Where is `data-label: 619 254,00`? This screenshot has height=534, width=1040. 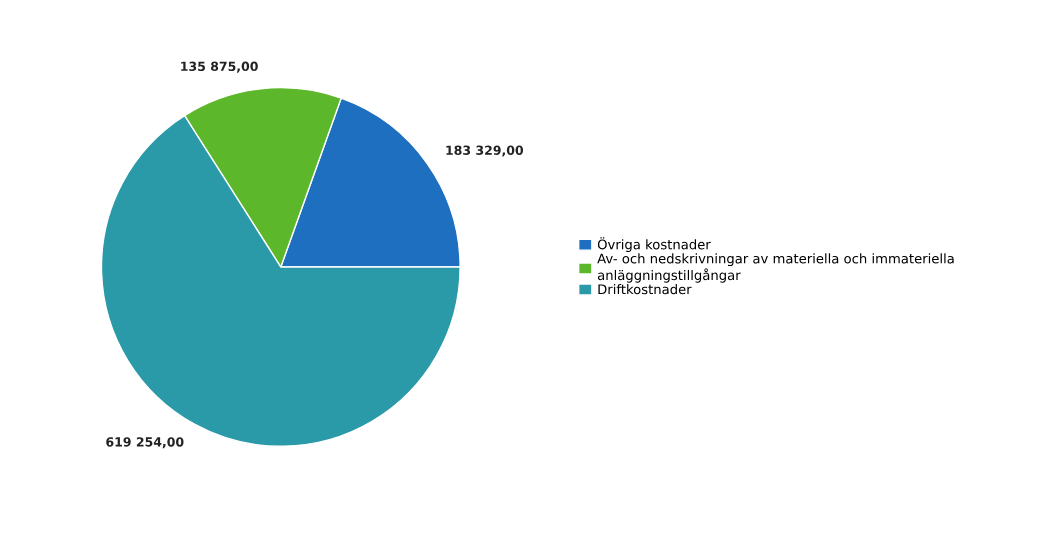 data-label: 619 254,00 is located at coordinates (145, 443).